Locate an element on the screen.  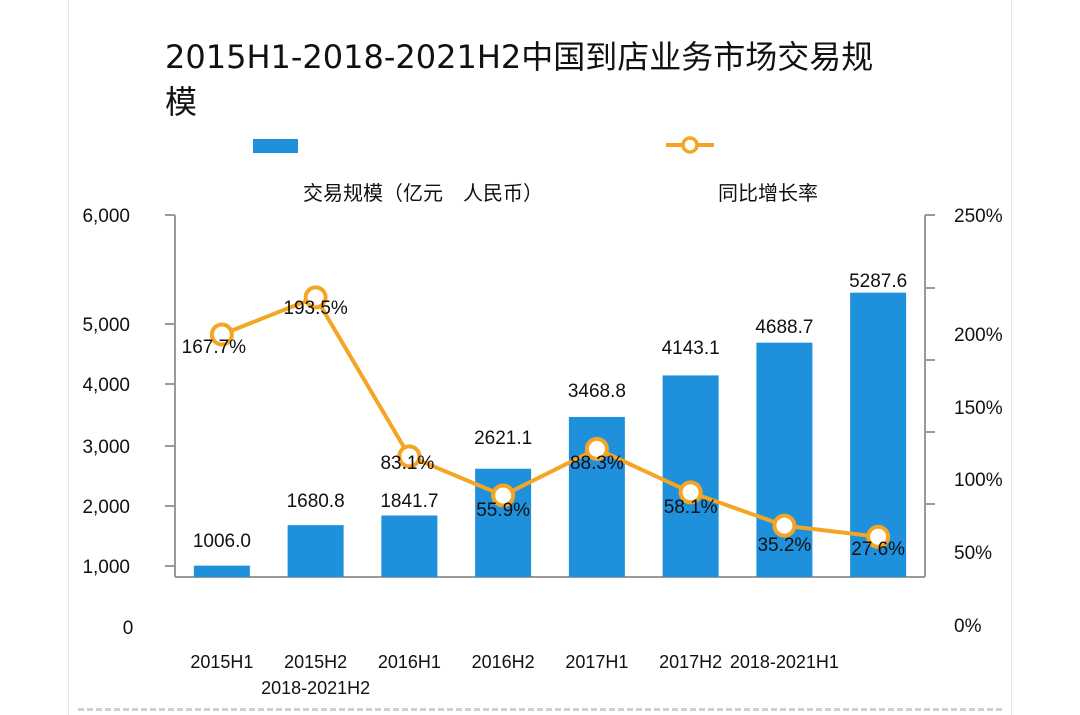
chart-title-line-1: 2015H1-2018-2021H2中国到店业务市场交易规 is located at coordinates (519, 57).